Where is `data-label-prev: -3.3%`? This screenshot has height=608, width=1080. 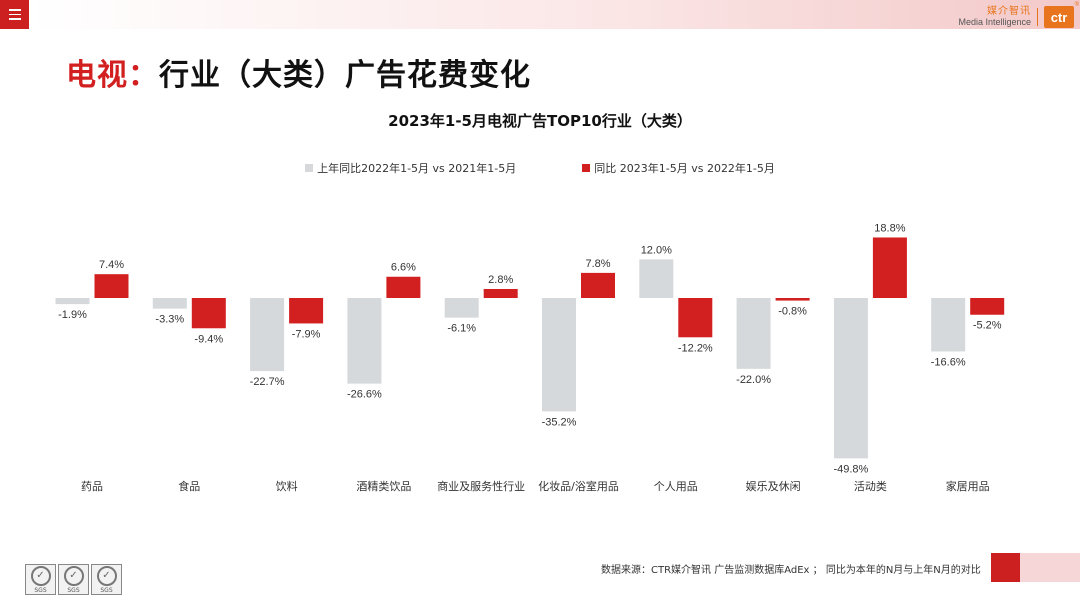
data-label-prev: -3.3% is located at coordinates (169, 320).